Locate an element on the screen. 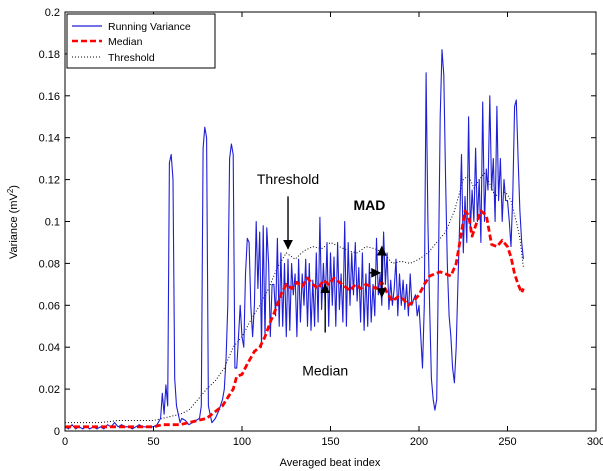 The image size is (603, 471). x-tick-label: 0 is located at coordinates (65, 442).